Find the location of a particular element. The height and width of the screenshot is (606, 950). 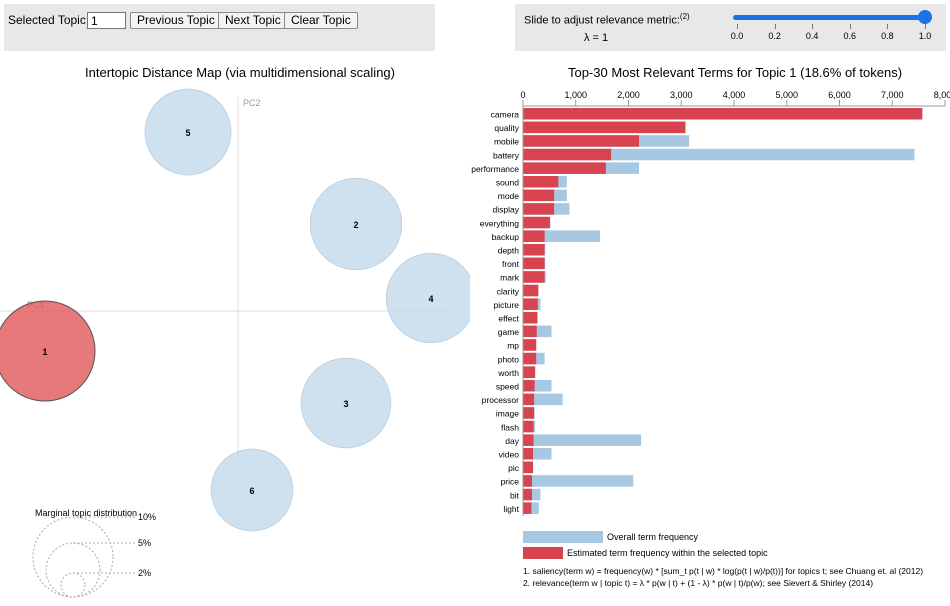

next-topic-button: Next Topic is located at coordinates (253, 20).